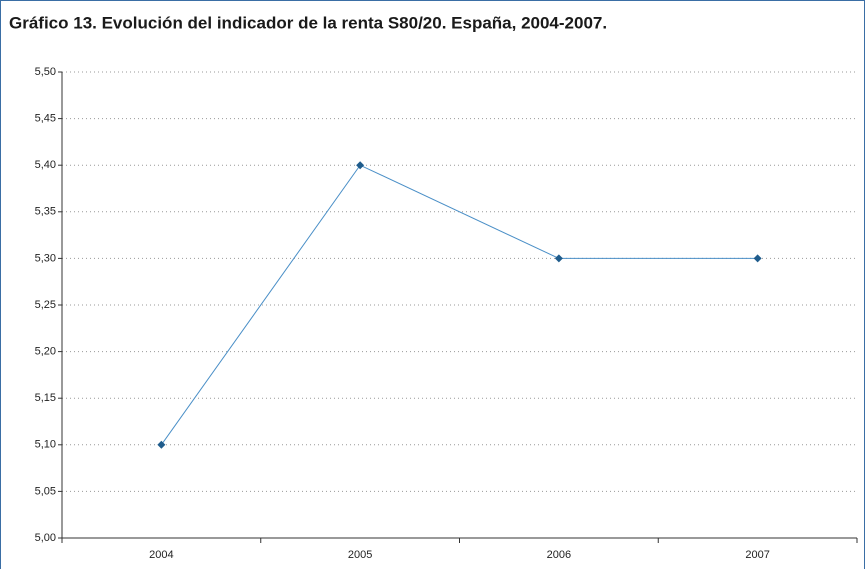 The height and width of the screenshot is (569, 865). Describe the element at coordinates (45, 165) in the screenshot. I see `y-tick-label: 5,40` at that location.